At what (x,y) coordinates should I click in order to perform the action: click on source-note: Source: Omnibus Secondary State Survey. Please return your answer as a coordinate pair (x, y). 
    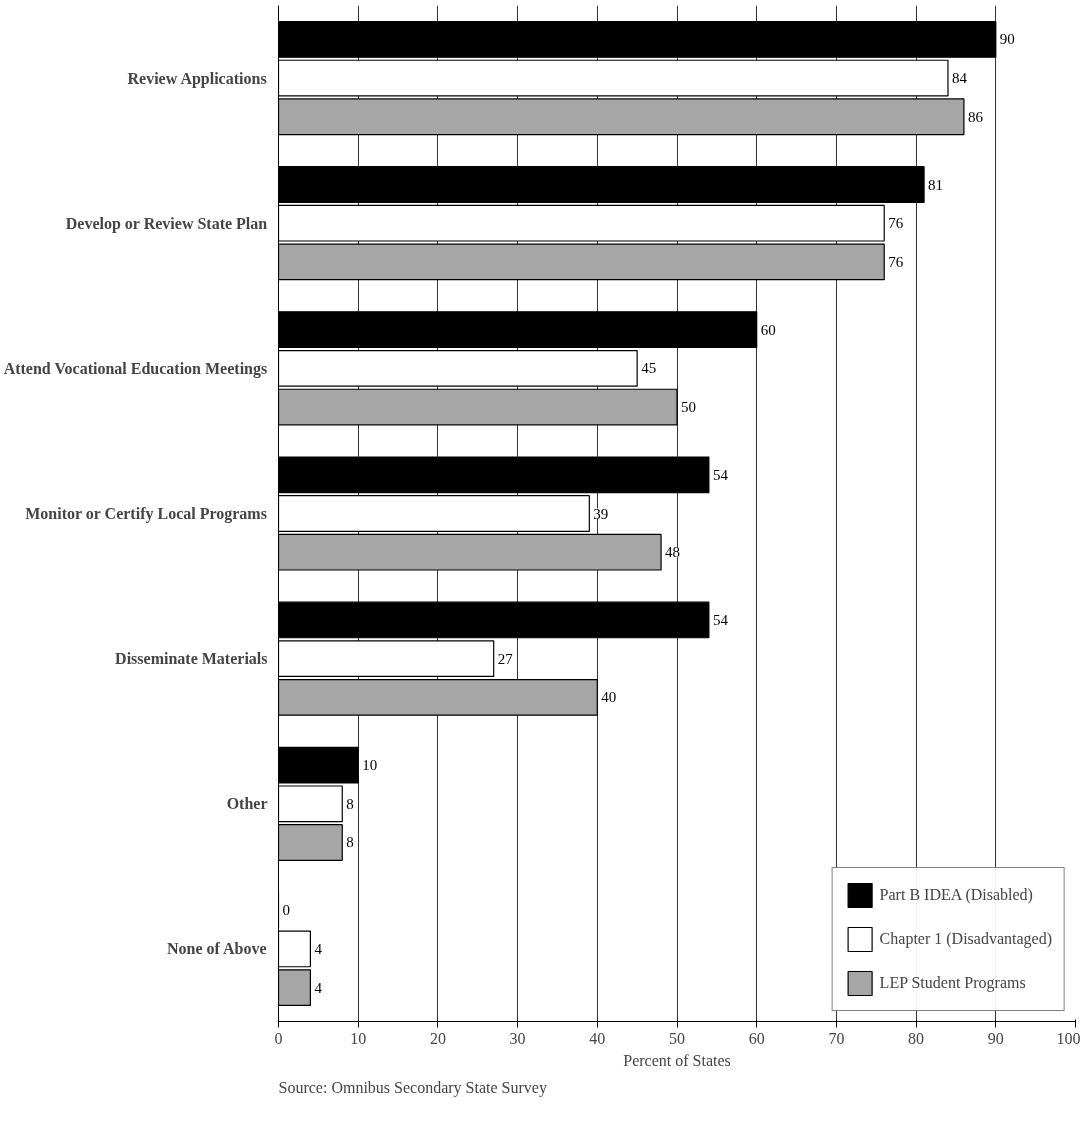
    Looking at the image, I should click on (412, 1087).